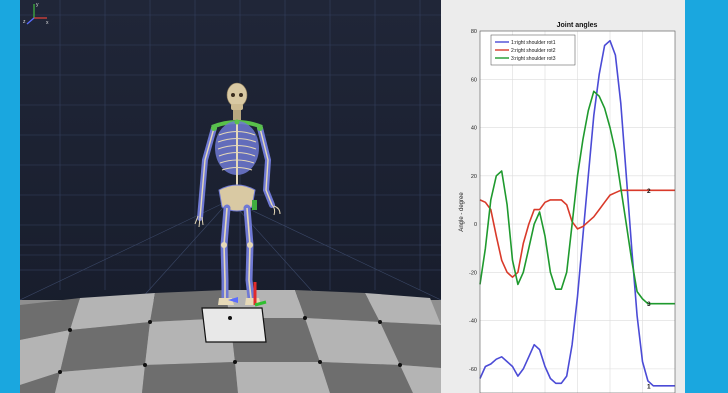 Image resolution: width=728 pixels, height=393 pixels. What do you see at coordinates (473, 322) in the screenshot?
I see `y-tick-label: -40` at bounding box center [473, 322].